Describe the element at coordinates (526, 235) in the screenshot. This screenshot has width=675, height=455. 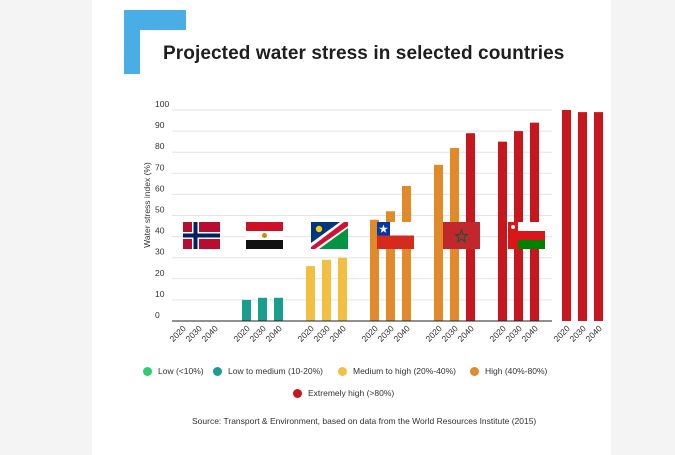
I see `oman-flag` at that location.